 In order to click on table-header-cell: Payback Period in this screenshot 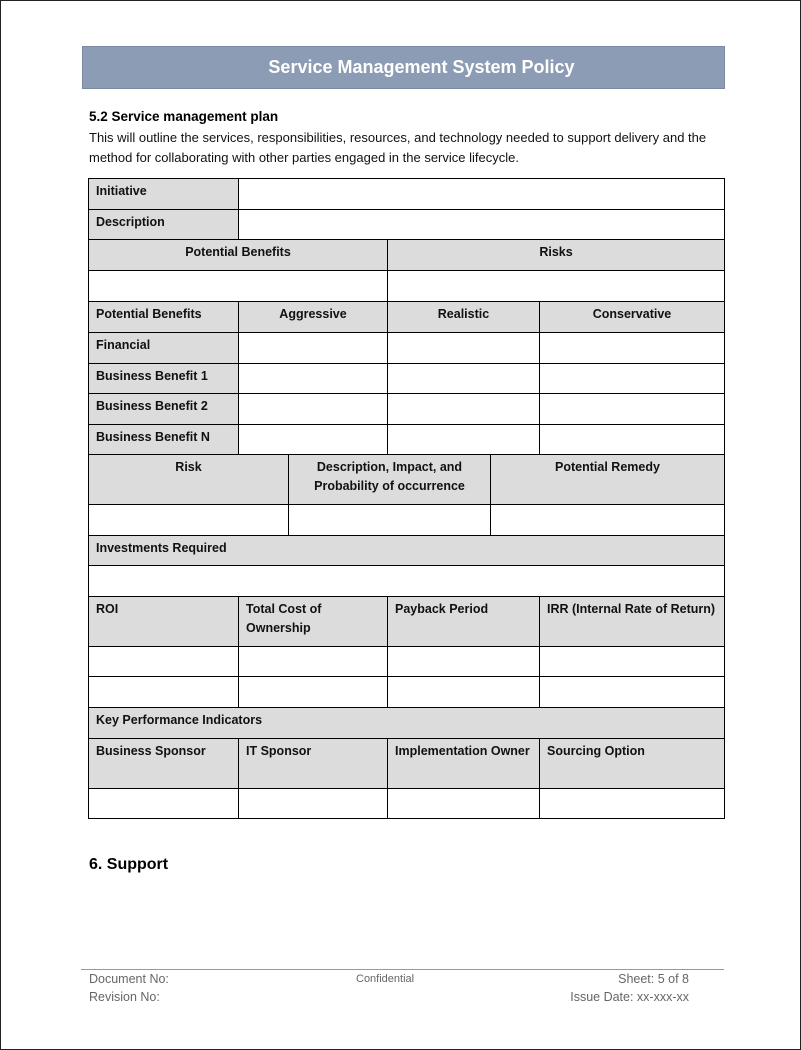, I will do `click(463, 621)`.